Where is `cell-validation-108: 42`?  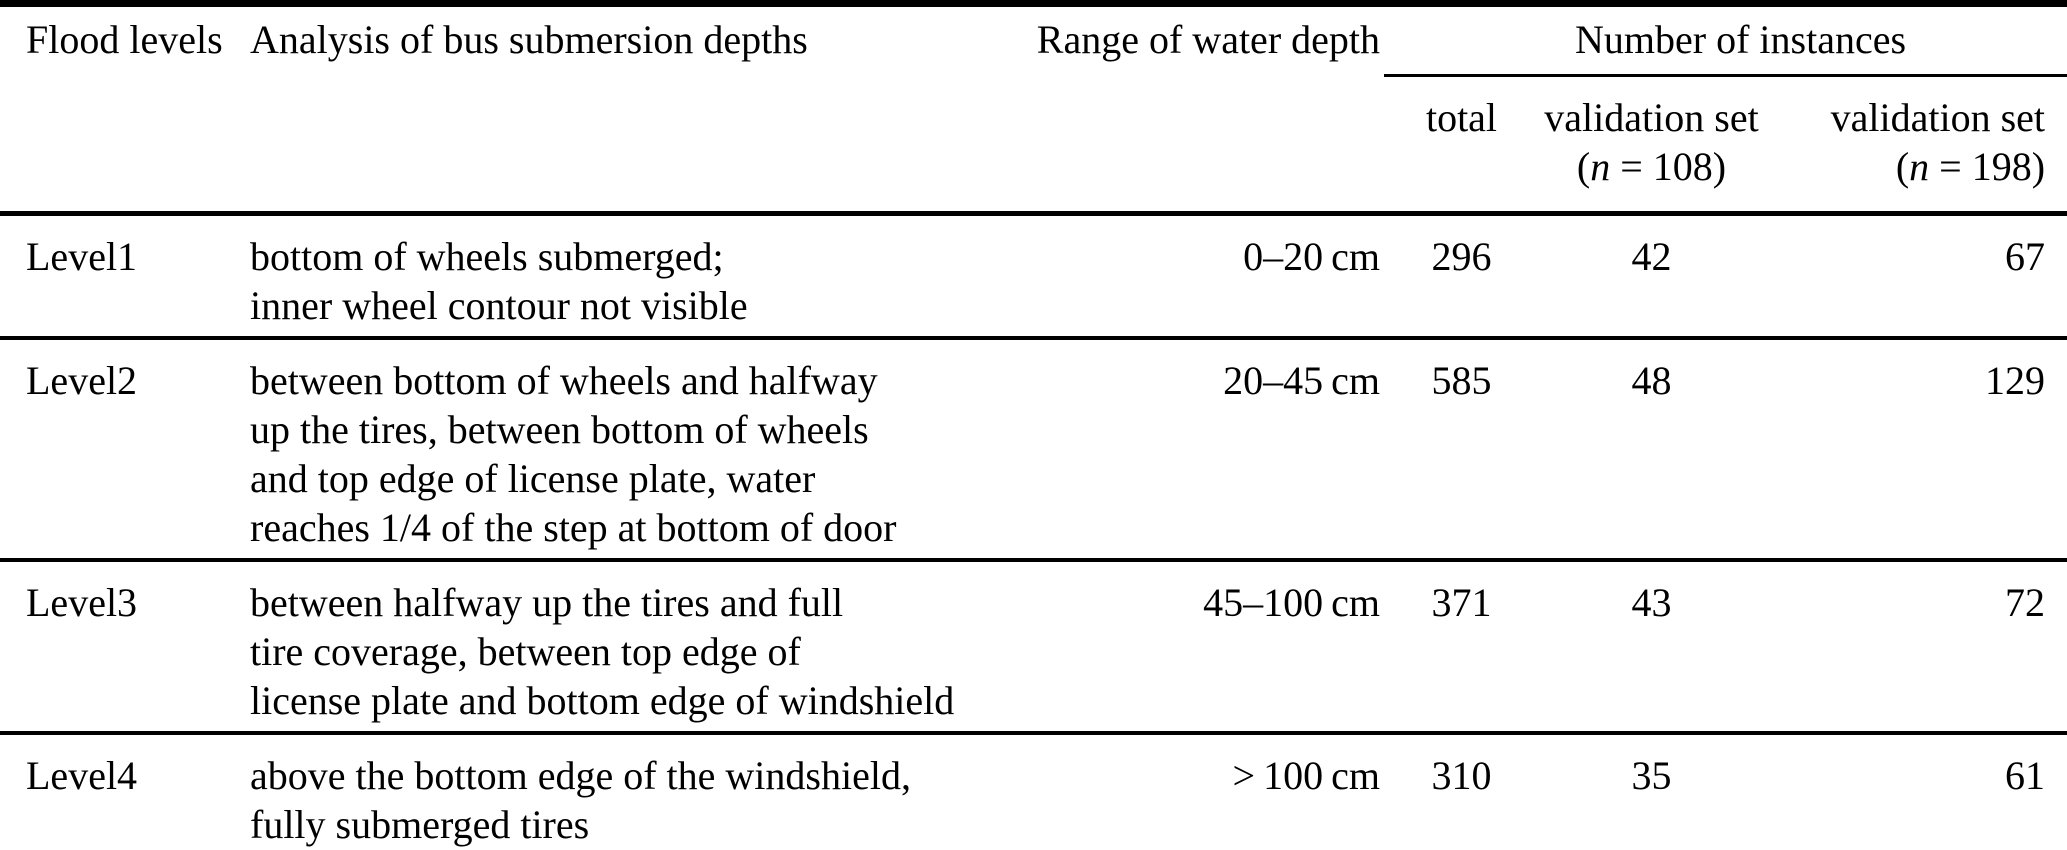 cell-validation-108: 42 is located at coordinates (1651, 256).